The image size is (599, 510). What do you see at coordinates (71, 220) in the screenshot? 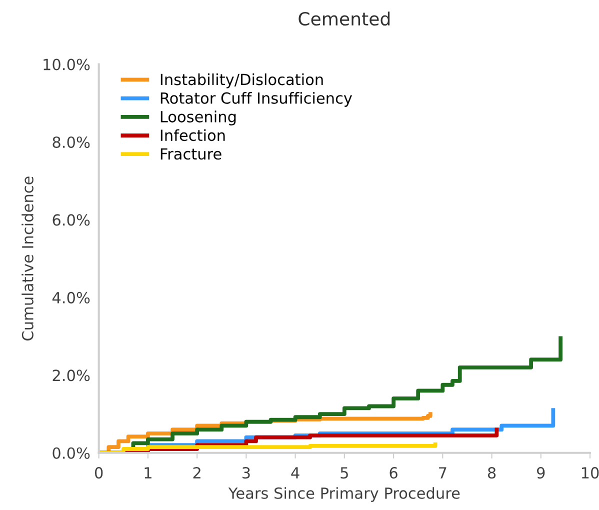
I see `y-tick-label: 6.0%` at bounding box center [71, 220].